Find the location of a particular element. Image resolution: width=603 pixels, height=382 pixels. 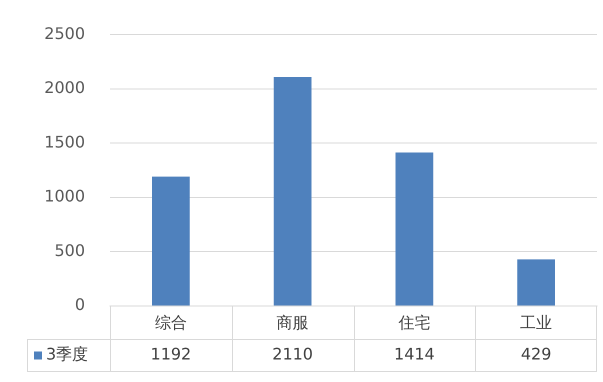

legend-label: 3季度 is located at coordinates (67, 354).